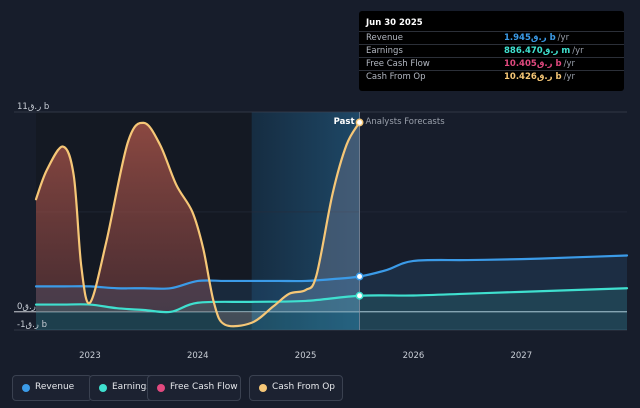 Image resolution: width=640 pixels, height=408 pixels. What do you see at coordinates (385, 38) in the screenshot?
I see `tooltip-label: Revenue` at bounding box center [385, 38].